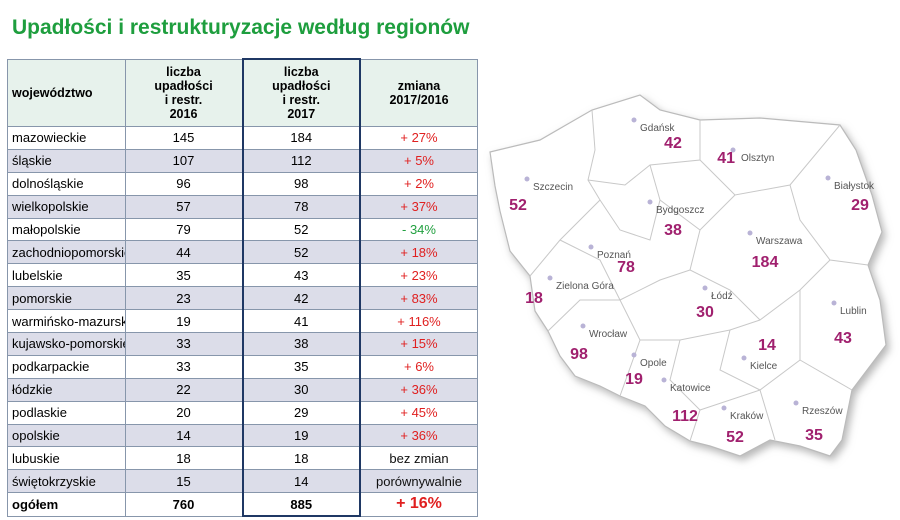 The image size is (900, 520). Describe the element at coordinates (608, 334) in the screenshot. I see `city-name: Wrocław` at that location.